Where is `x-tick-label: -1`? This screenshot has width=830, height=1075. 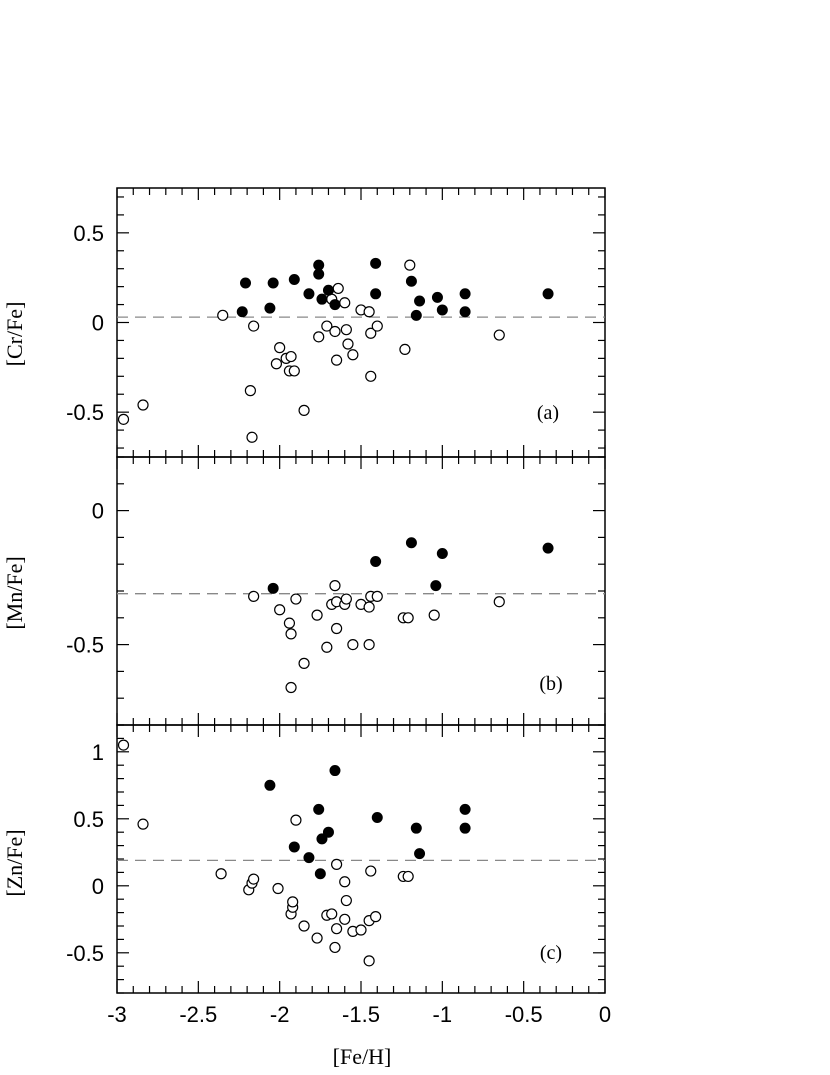 x-tick-label: -1 is located at coordinates (443, 1014).